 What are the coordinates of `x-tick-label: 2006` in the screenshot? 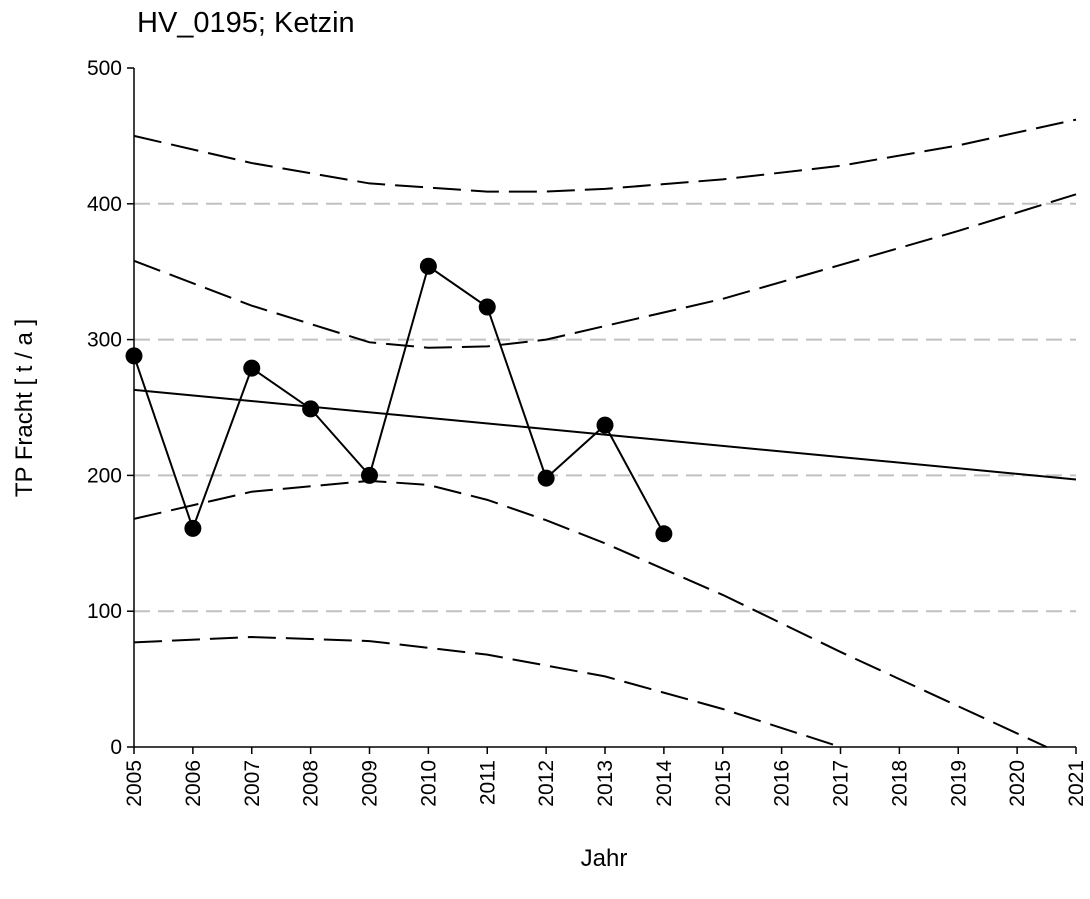 It's located at (193, 783).